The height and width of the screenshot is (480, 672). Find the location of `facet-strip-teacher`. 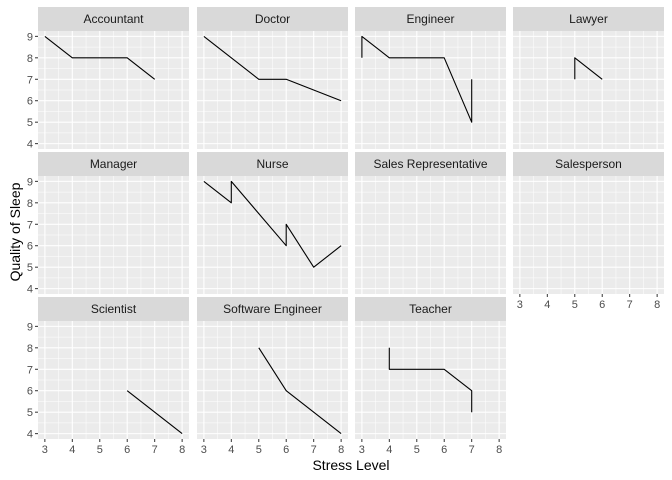

facet-strip-teacher is located at coordinates (430, 309).